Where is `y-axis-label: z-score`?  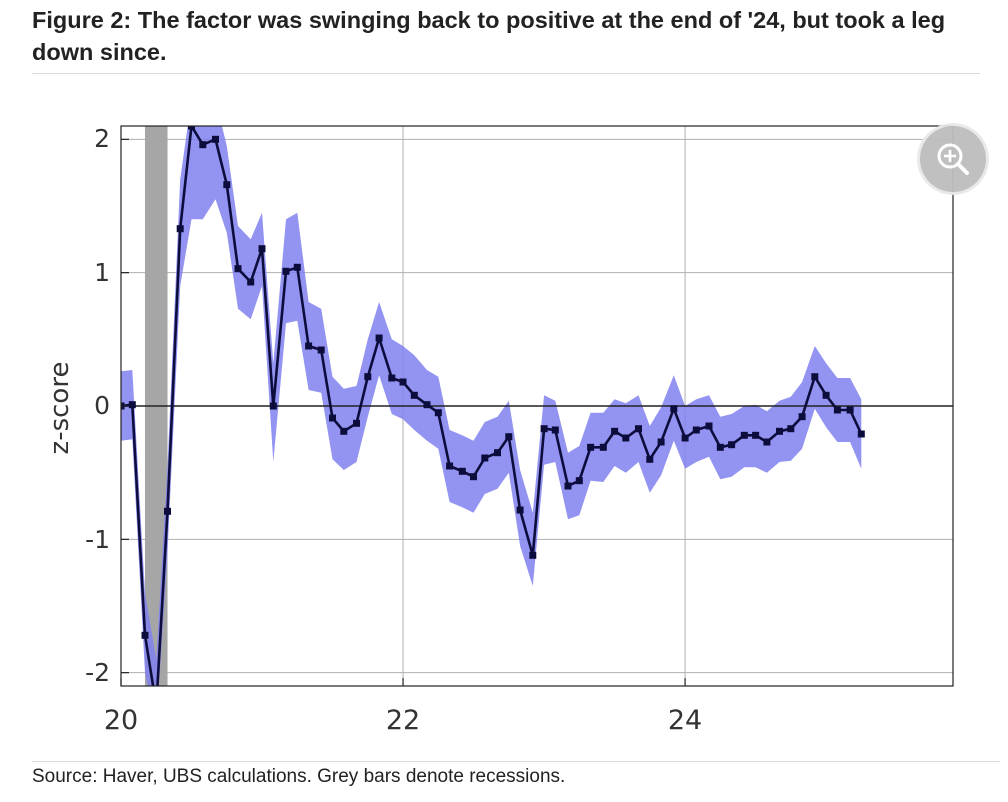 y-axis-label: z-score is located at coordinates (60, 408).